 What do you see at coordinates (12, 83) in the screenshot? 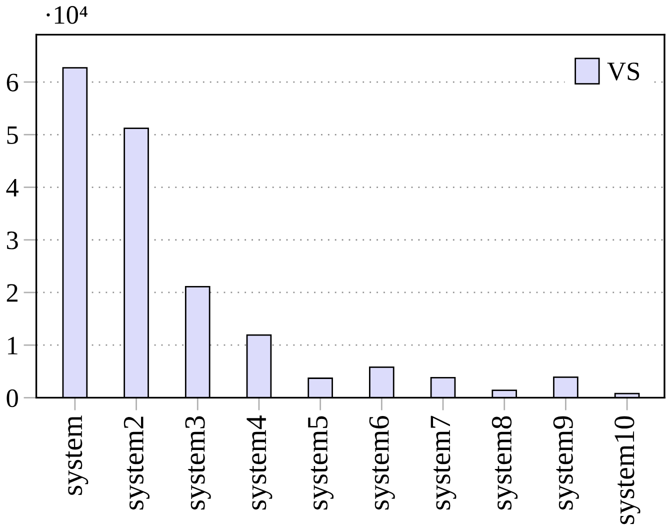
I see `y-tick-label: 6` at bounding box center [12, 83].